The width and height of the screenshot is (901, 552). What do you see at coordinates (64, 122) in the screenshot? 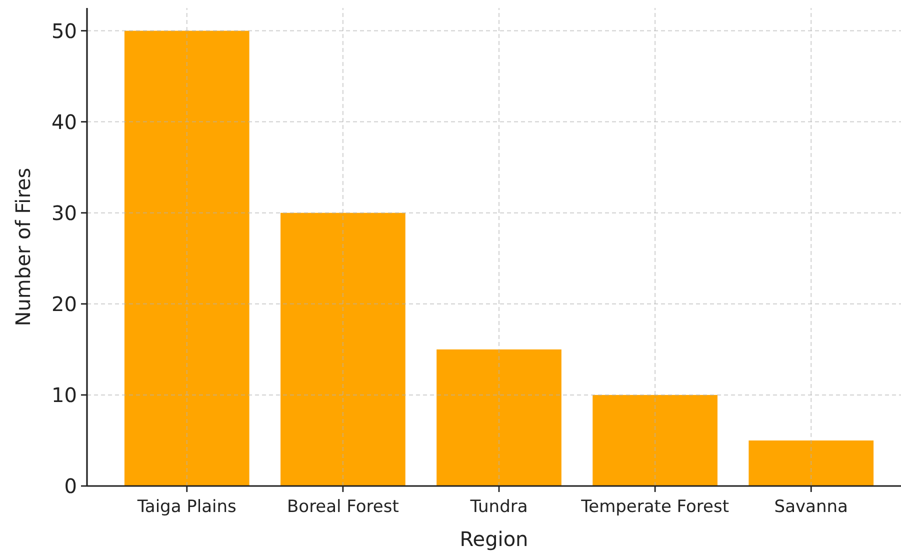
I see `y-tick-label: 40` at bounding box center [64, 122].